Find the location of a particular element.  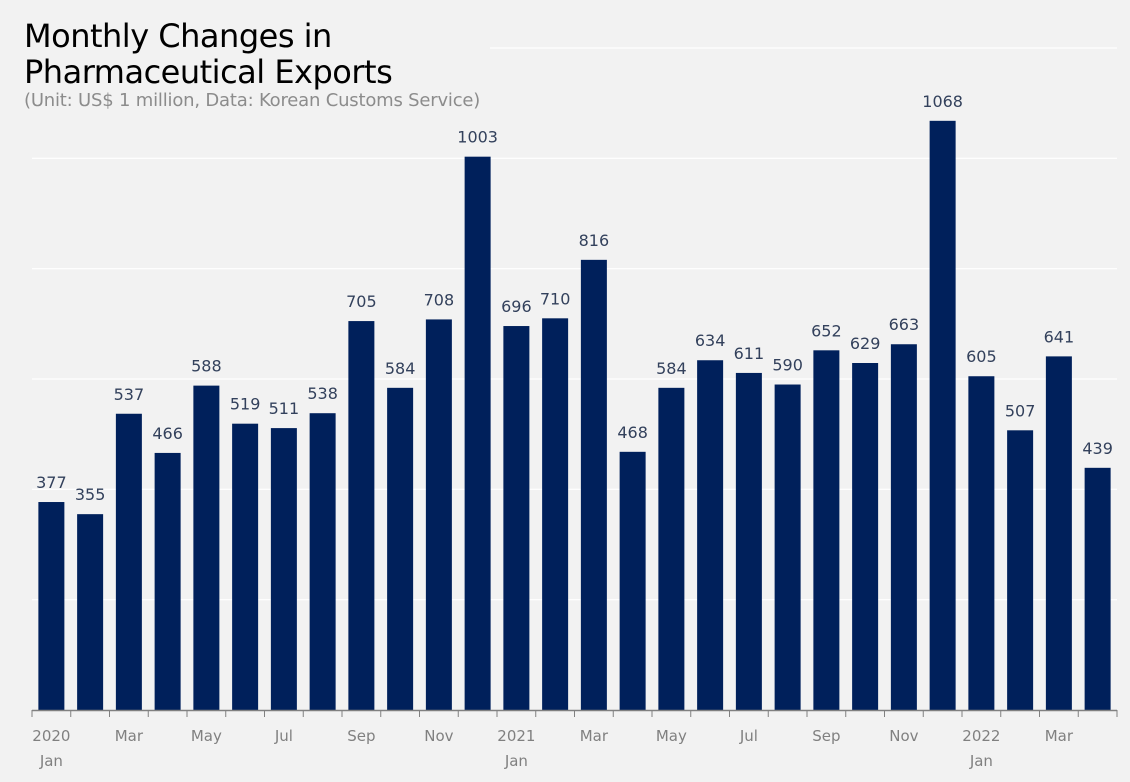

data-label: 507 is located at coordinates (1020, 410).